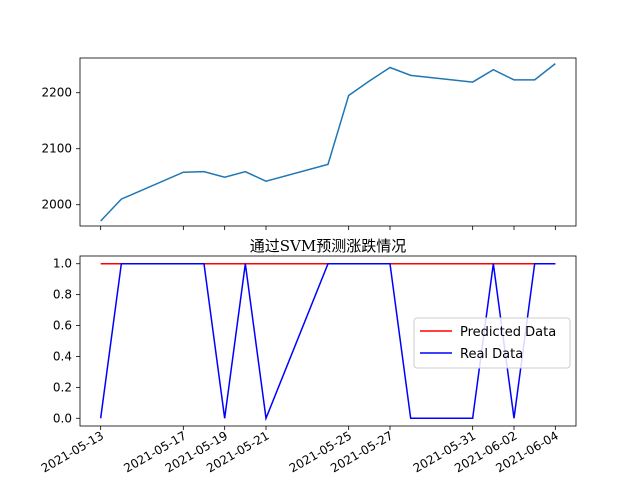  Describe the element at coordinates (62, 295) in the screenshot. I see `bottom-y-tick-label: 0.8` at that location.